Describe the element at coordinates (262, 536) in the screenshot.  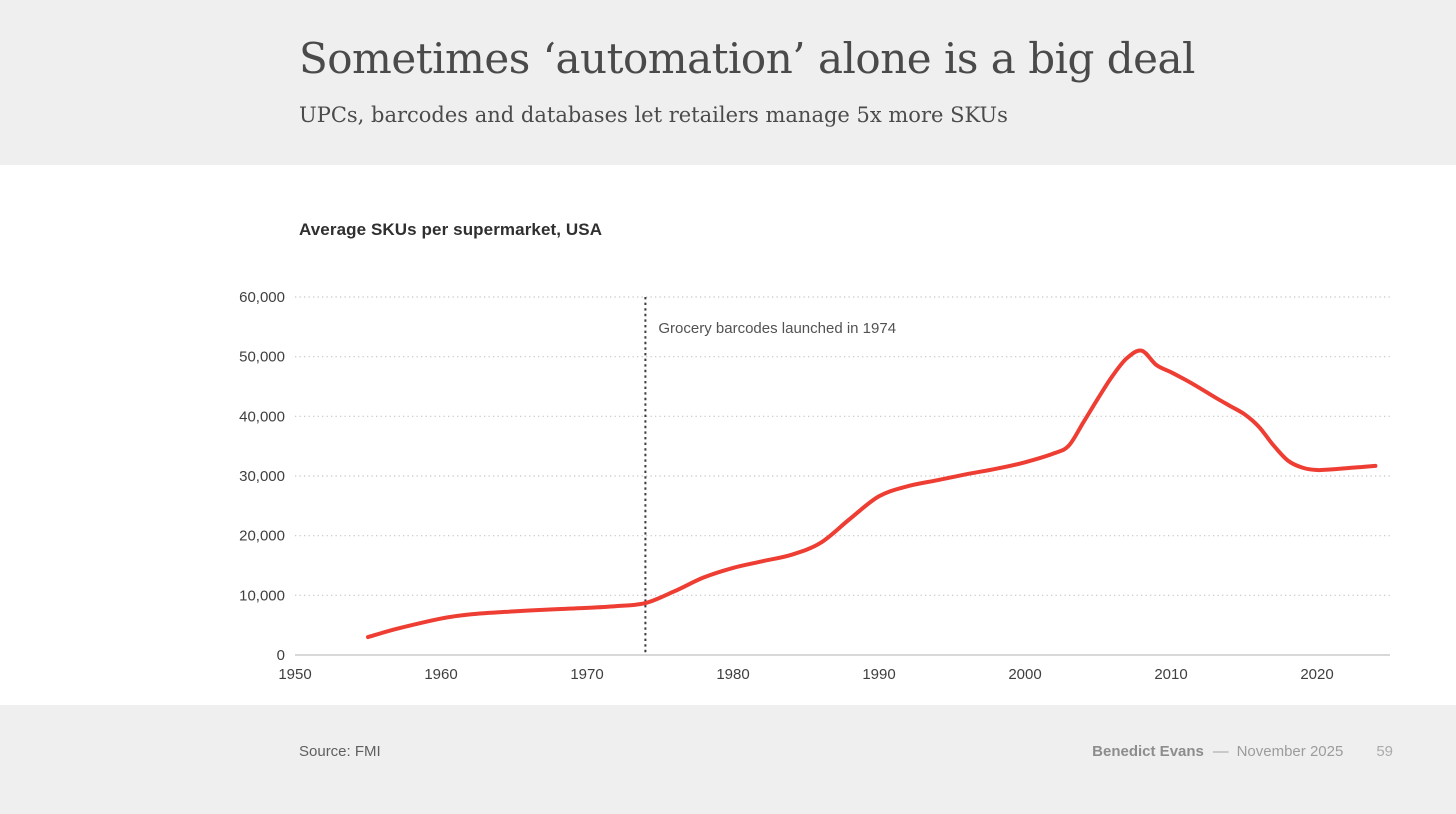
I see `y-tick-label: 20,000` at that location.